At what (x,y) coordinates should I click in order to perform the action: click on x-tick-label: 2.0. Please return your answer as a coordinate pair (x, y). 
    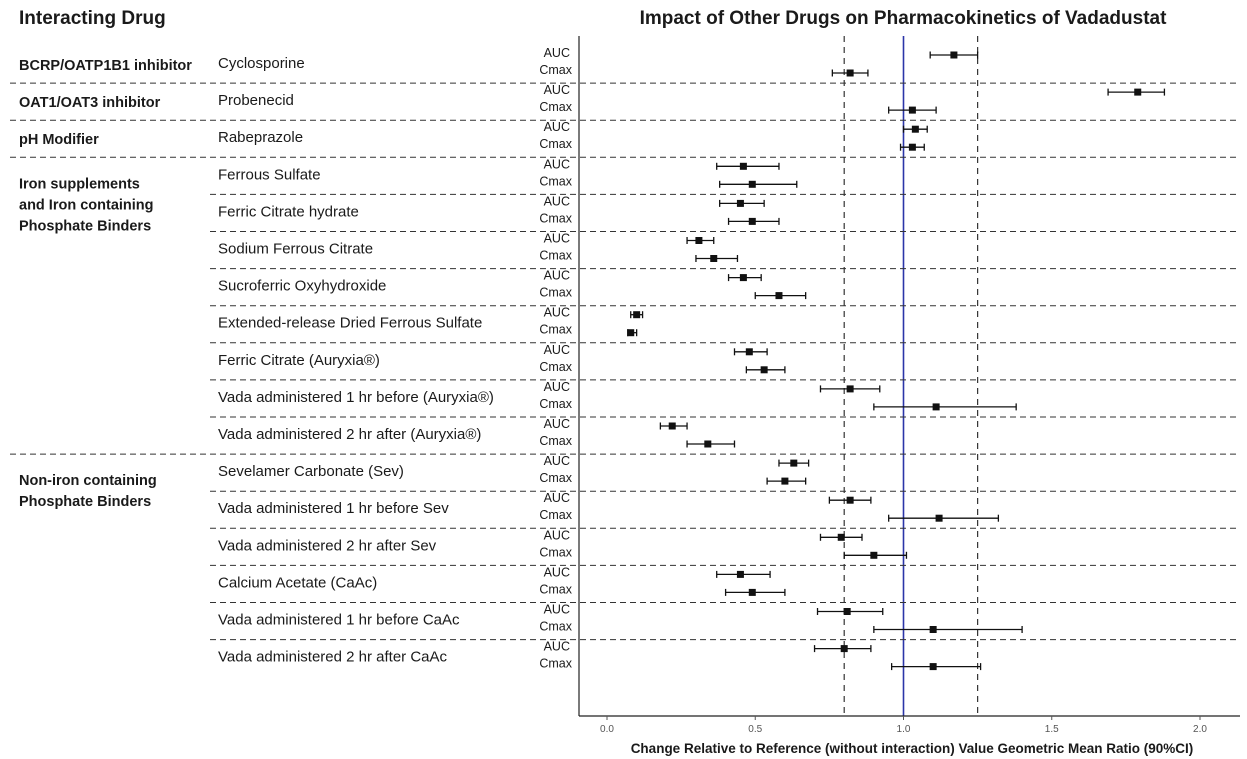
    Looking at the image, I should click on (1200, 729).